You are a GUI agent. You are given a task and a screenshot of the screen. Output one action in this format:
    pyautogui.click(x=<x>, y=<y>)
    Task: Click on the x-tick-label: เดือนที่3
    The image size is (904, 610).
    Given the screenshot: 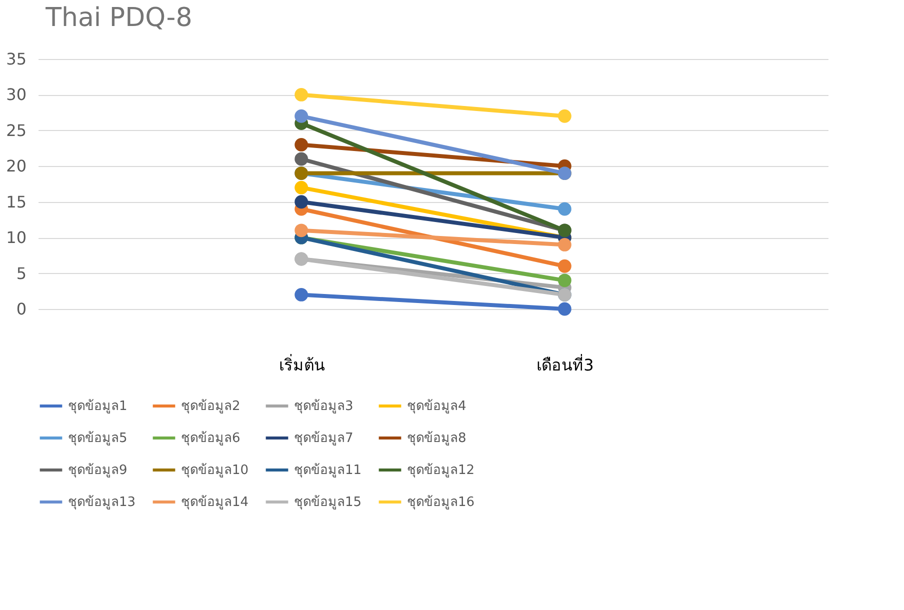 What is the action you would take?
    pyautogui.click(x=565, y=364)
    